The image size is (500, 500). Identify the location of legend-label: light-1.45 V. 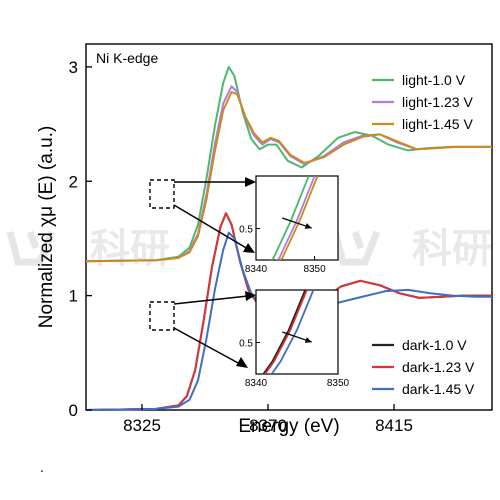
(437, 124).